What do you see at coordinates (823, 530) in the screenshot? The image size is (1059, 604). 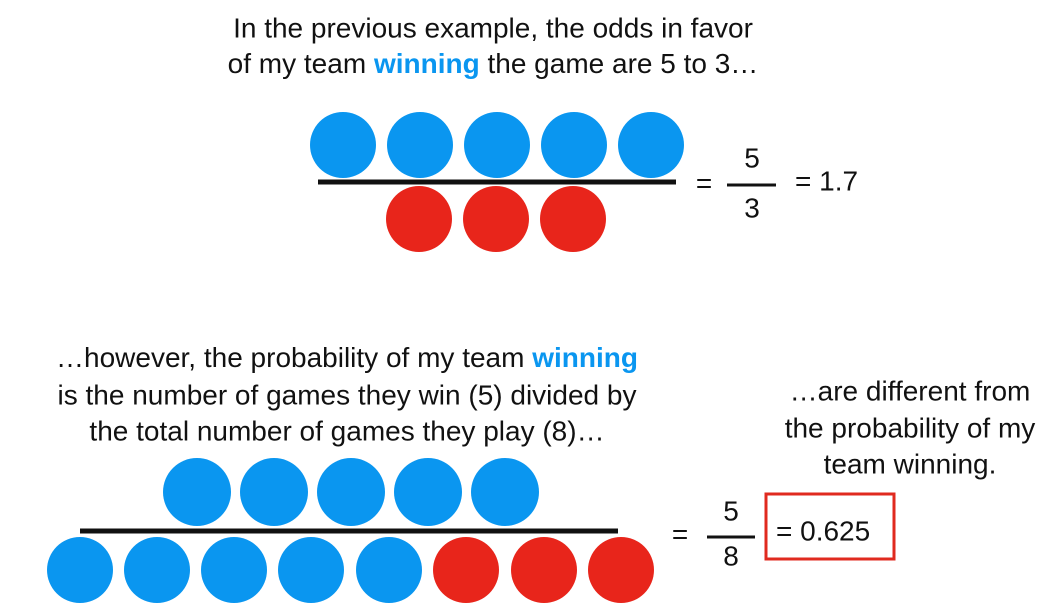 I see `result: = 0.625` at bounding box center [823, 530].